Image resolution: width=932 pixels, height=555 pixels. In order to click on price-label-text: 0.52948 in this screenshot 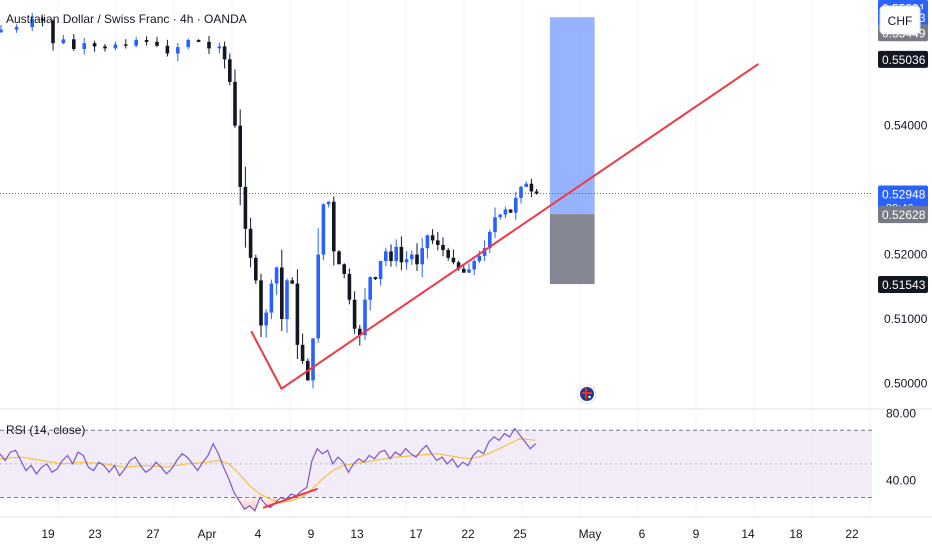, I will do `click(904, 194)`.